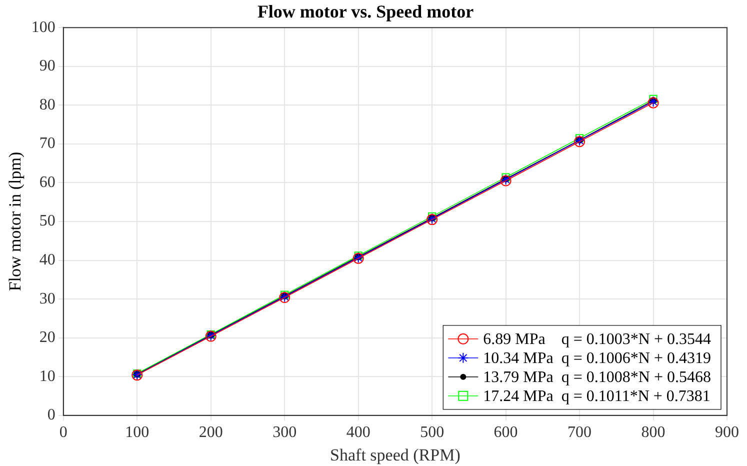 The width and height of the screenshot is (747, 466). I want to click on legend-label: 6.89 MPa q = 0.1003*N + 0.3544, so click(597, 339).